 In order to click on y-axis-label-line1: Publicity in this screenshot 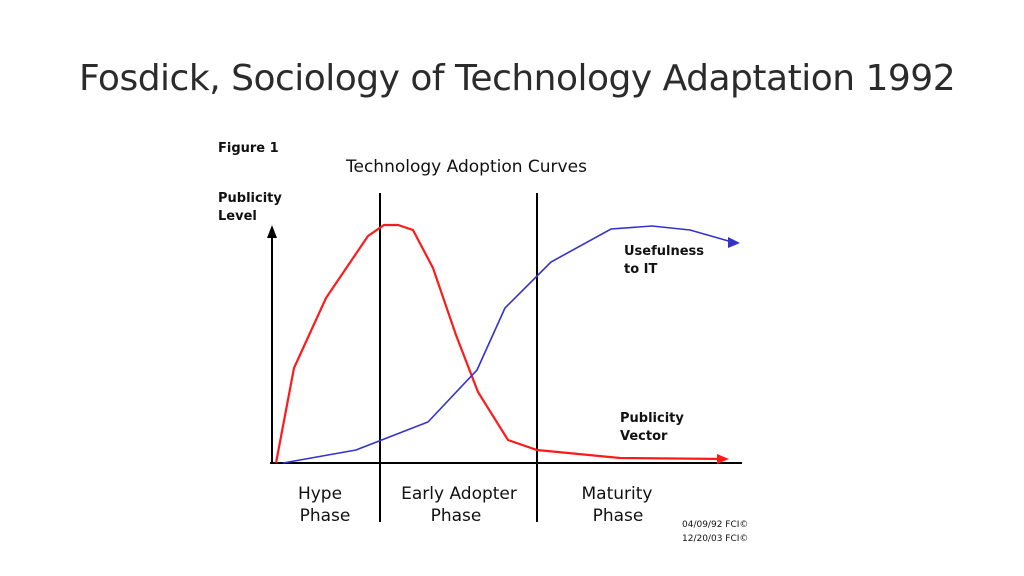, I will do `click(250, 198)`.